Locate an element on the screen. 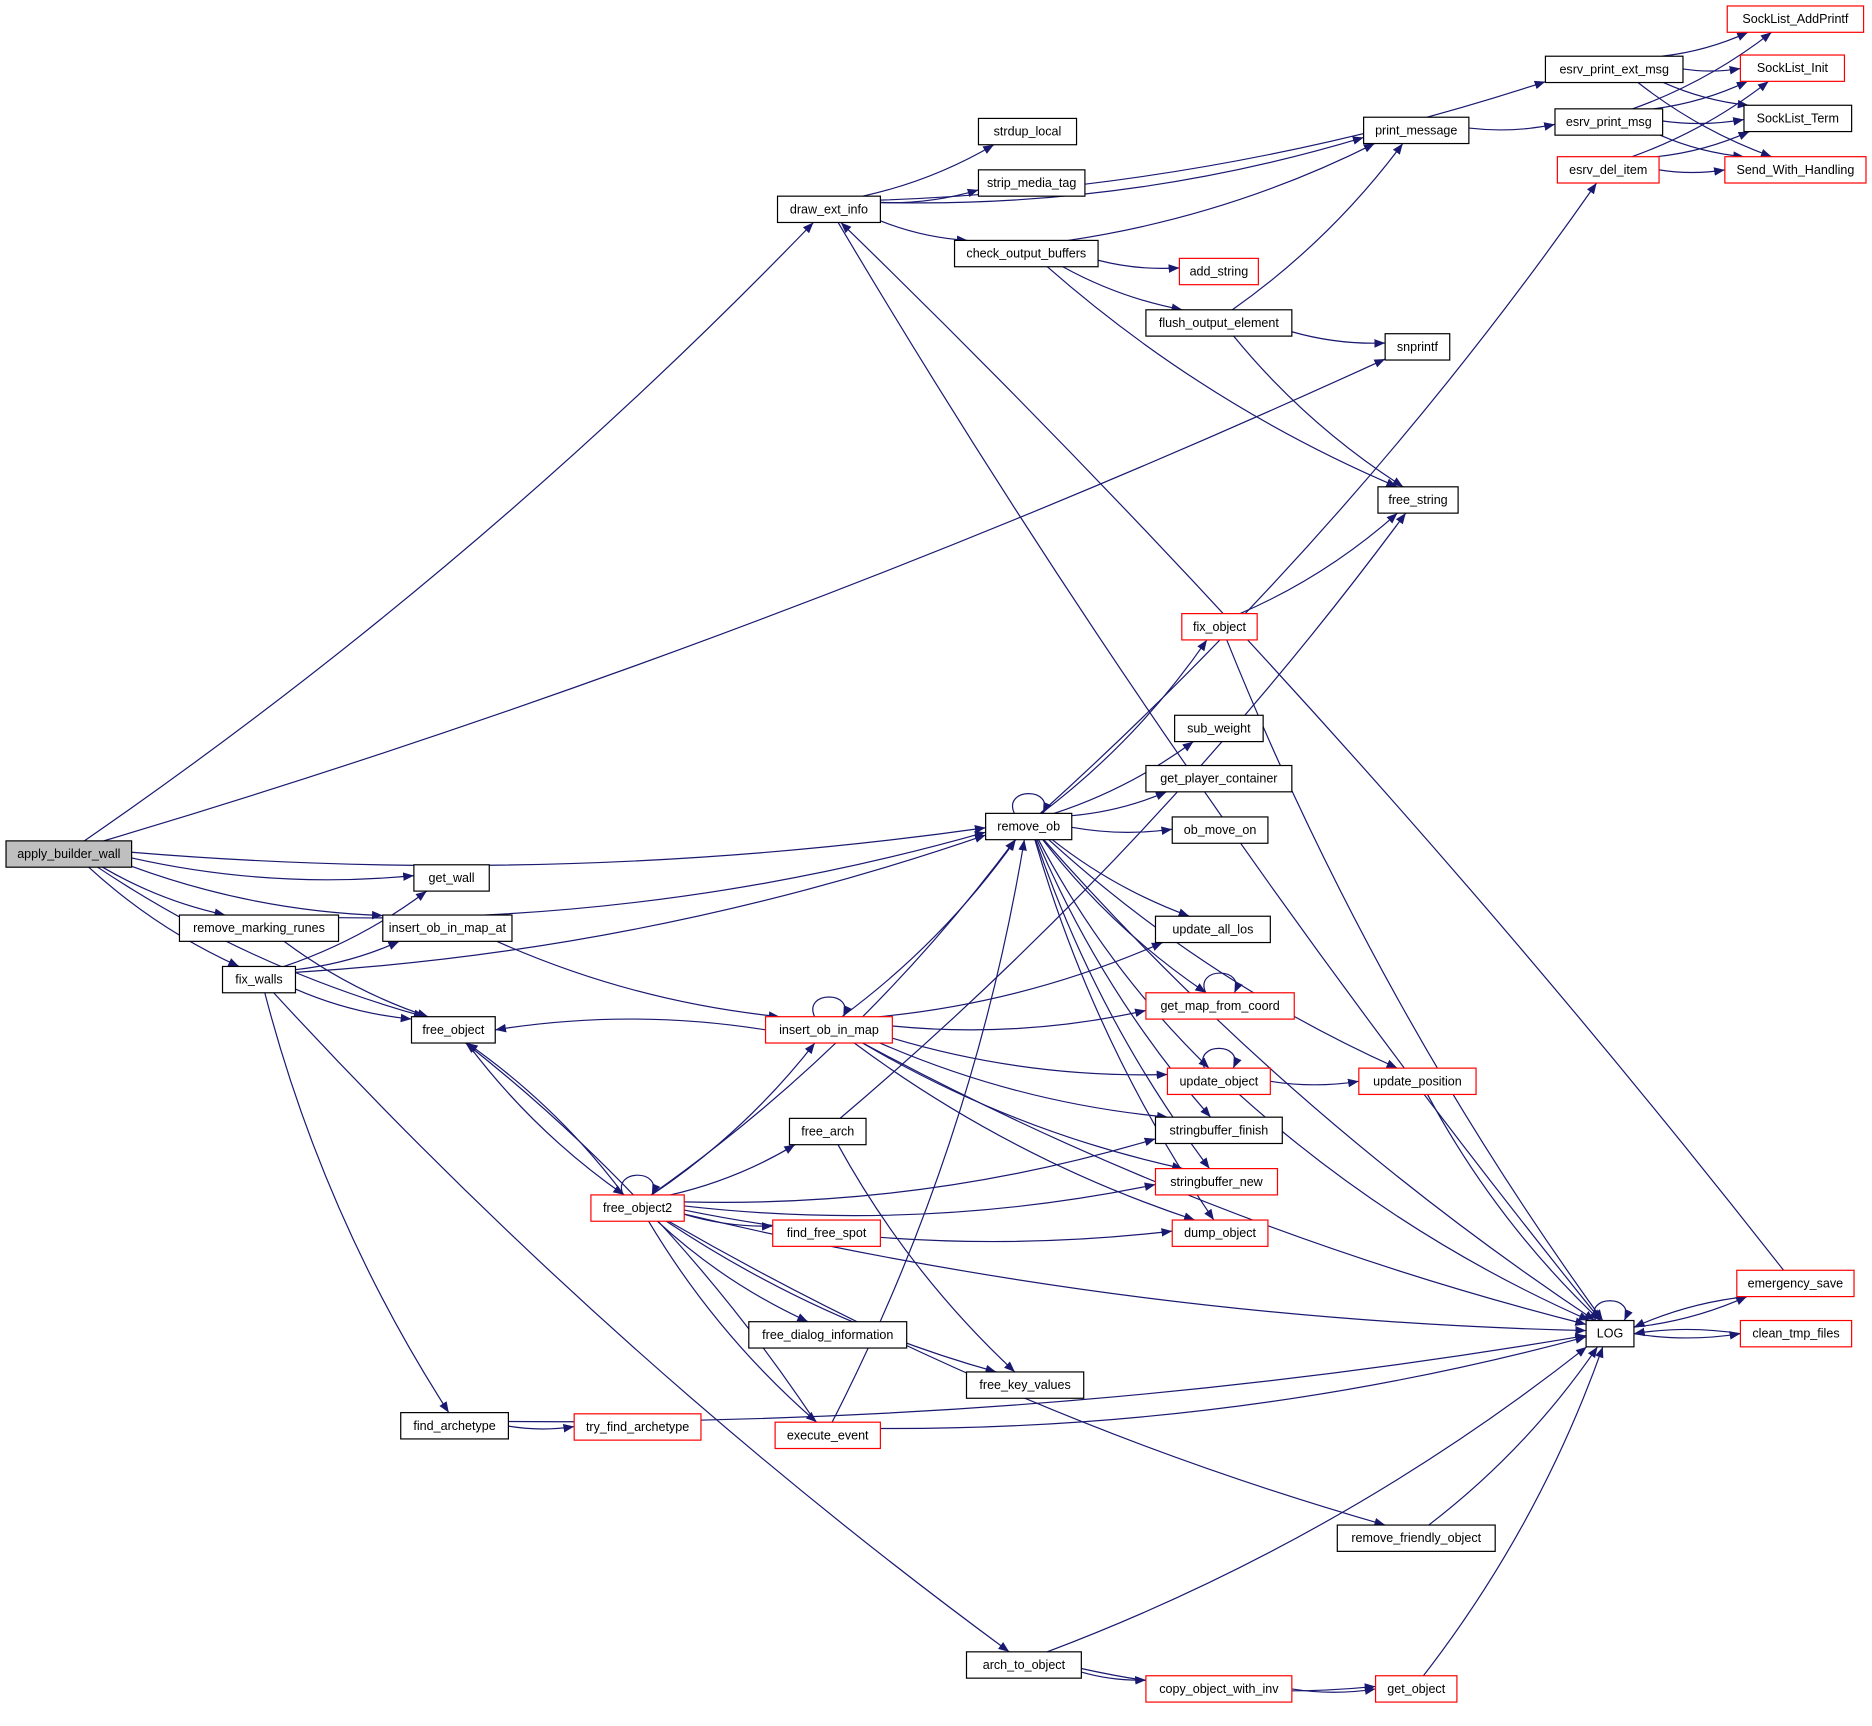  node-execute_event: execute_event is located at coordinates (827, 1435).